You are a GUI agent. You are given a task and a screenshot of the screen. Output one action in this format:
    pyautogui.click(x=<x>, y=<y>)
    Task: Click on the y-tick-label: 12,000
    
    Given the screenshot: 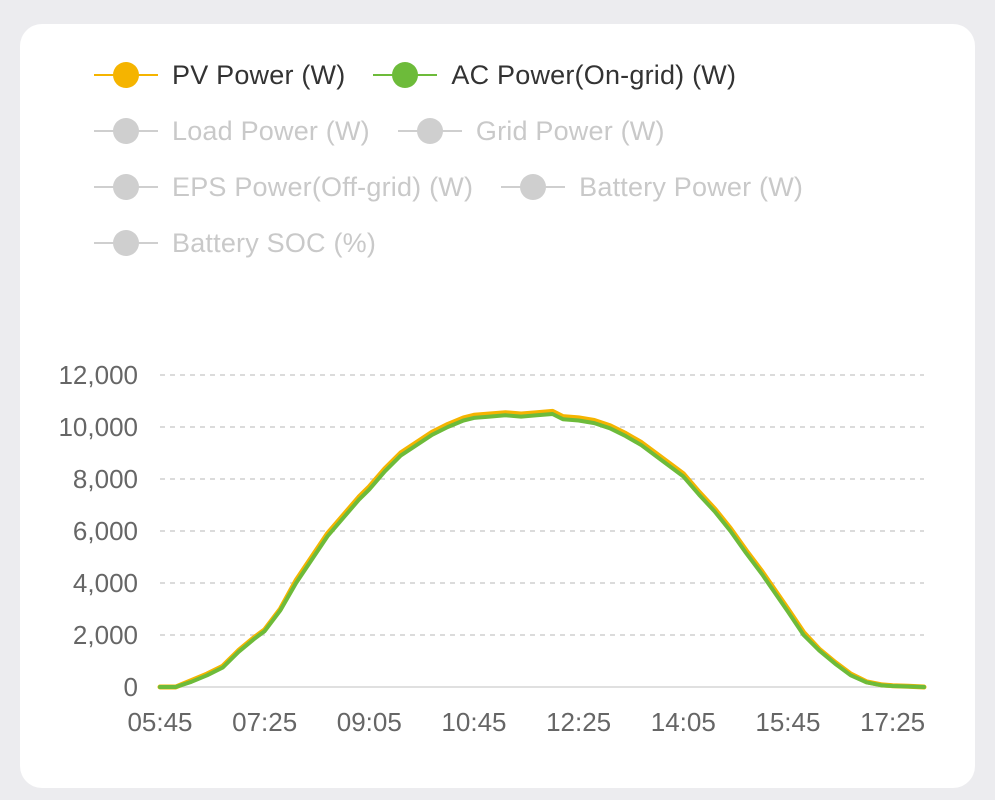 What is the action you would take?
    pyautogui.click(x=98, y=375)
    